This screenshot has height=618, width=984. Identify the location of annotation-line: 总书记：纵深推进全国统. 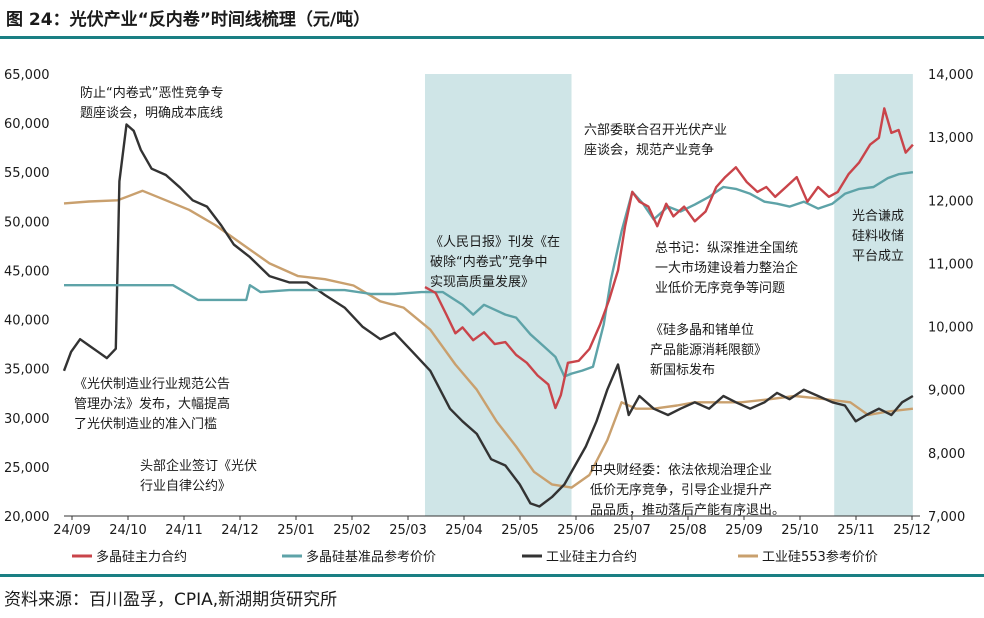
(726, 248).